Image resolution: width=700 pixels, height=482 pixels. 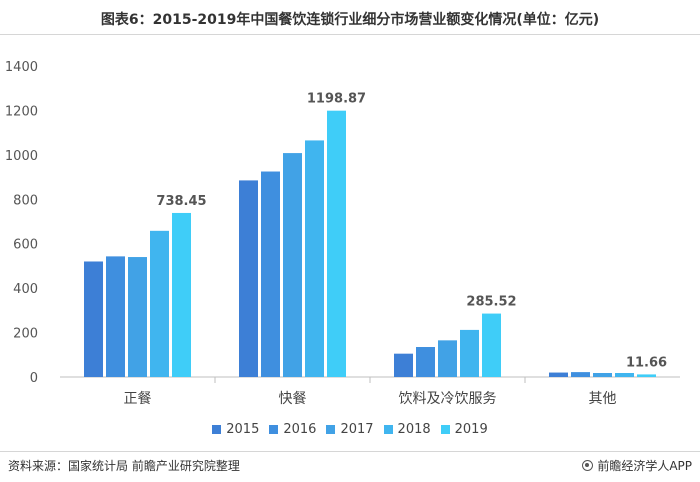 What do you see at coordinates (21, 111) in the screenshot?
I see `y-tick-label: 1200` at bounding box center [21, 111].